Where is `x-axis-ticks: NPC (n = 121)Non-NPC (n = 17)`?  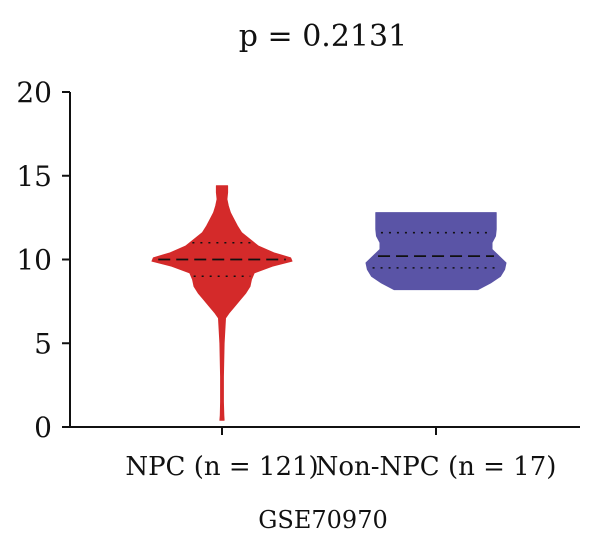
x-axis-ticks: NPC (n = 121)Non-NPC (n = 17) is located at coordinates (340, 454).